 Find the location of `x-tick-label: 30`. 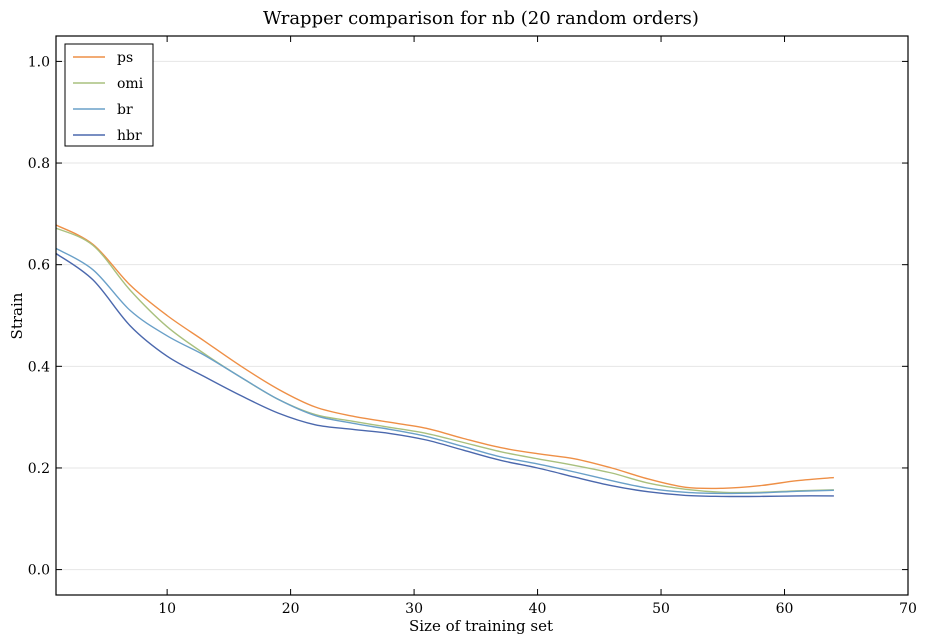

x-tick-label: 30 is located at coordinates (414, 609).